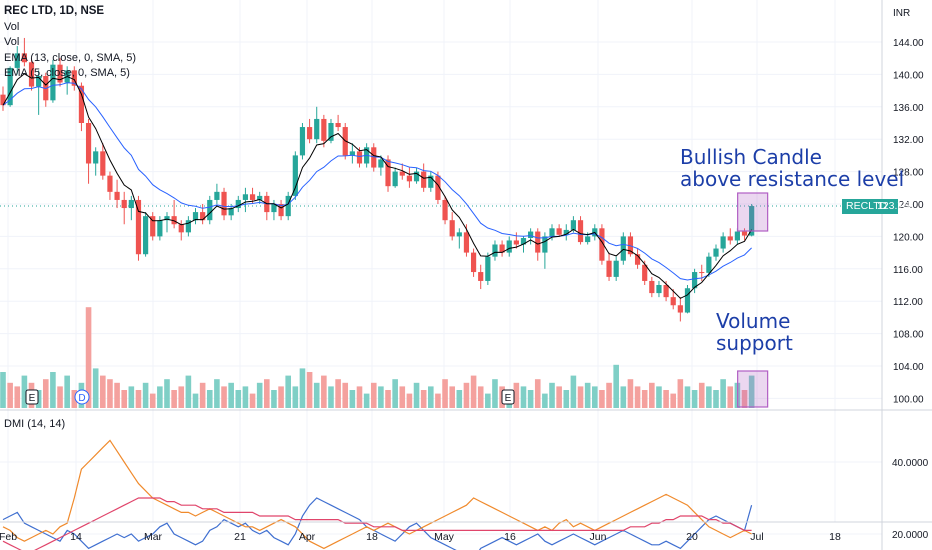 The image size is (932, 550). Describe the element at coordinates (908, 108) in the screenshot. I see `price-tick-label: 136.00` at that location.